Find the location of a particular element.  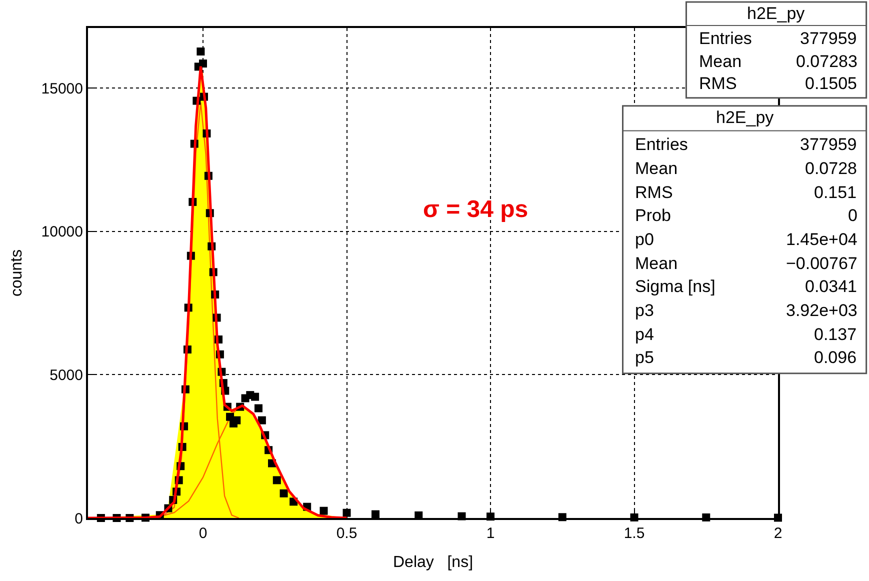

text: p5 0.096 is located at coordinates (746, 357).